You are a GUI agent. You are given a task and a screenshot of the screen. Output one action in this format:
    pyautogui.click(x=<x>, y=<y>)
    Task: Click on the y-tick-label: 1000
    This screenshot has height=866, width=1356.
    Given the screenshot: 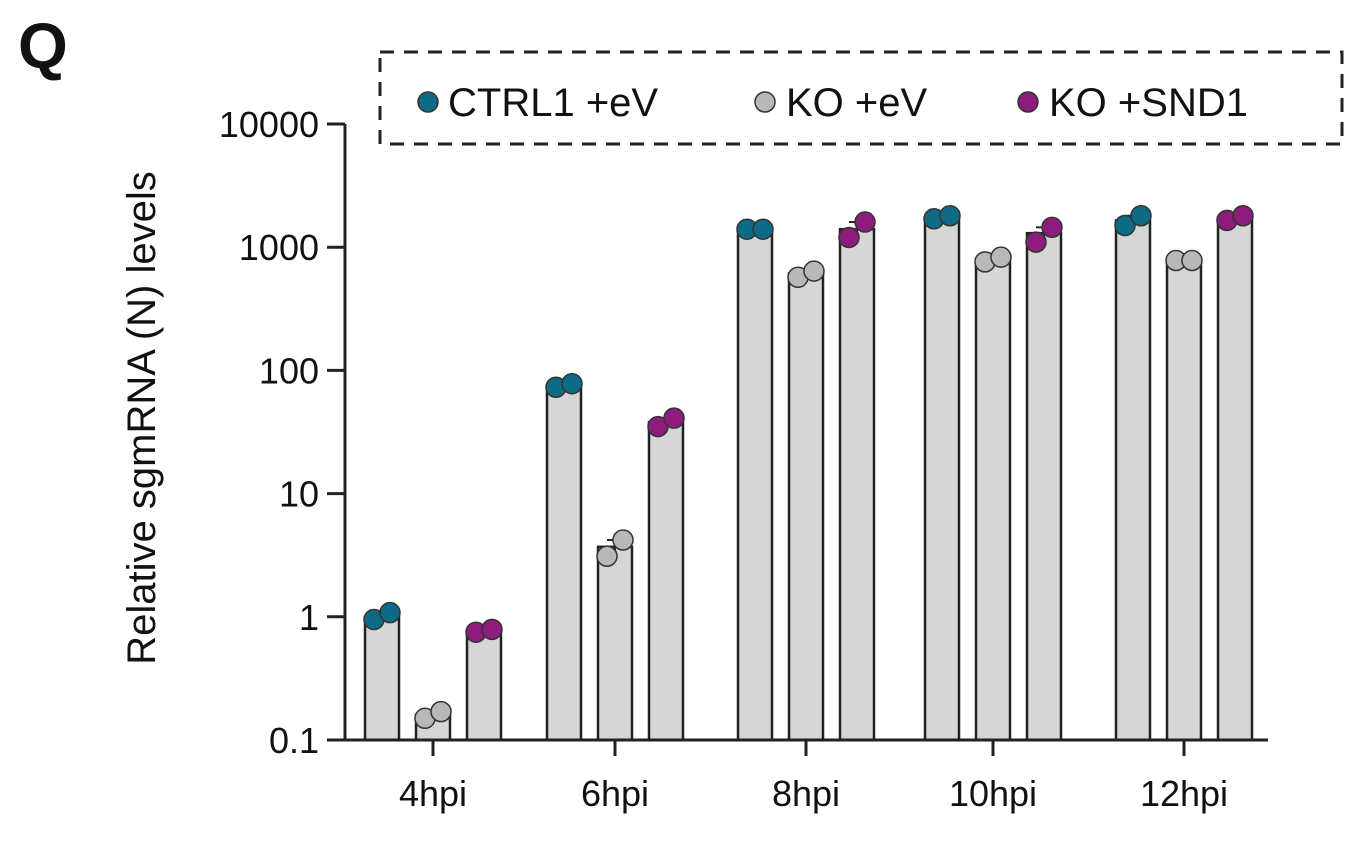 What is the action you would take?
    pyautogui.click(x=279, y=247)
    